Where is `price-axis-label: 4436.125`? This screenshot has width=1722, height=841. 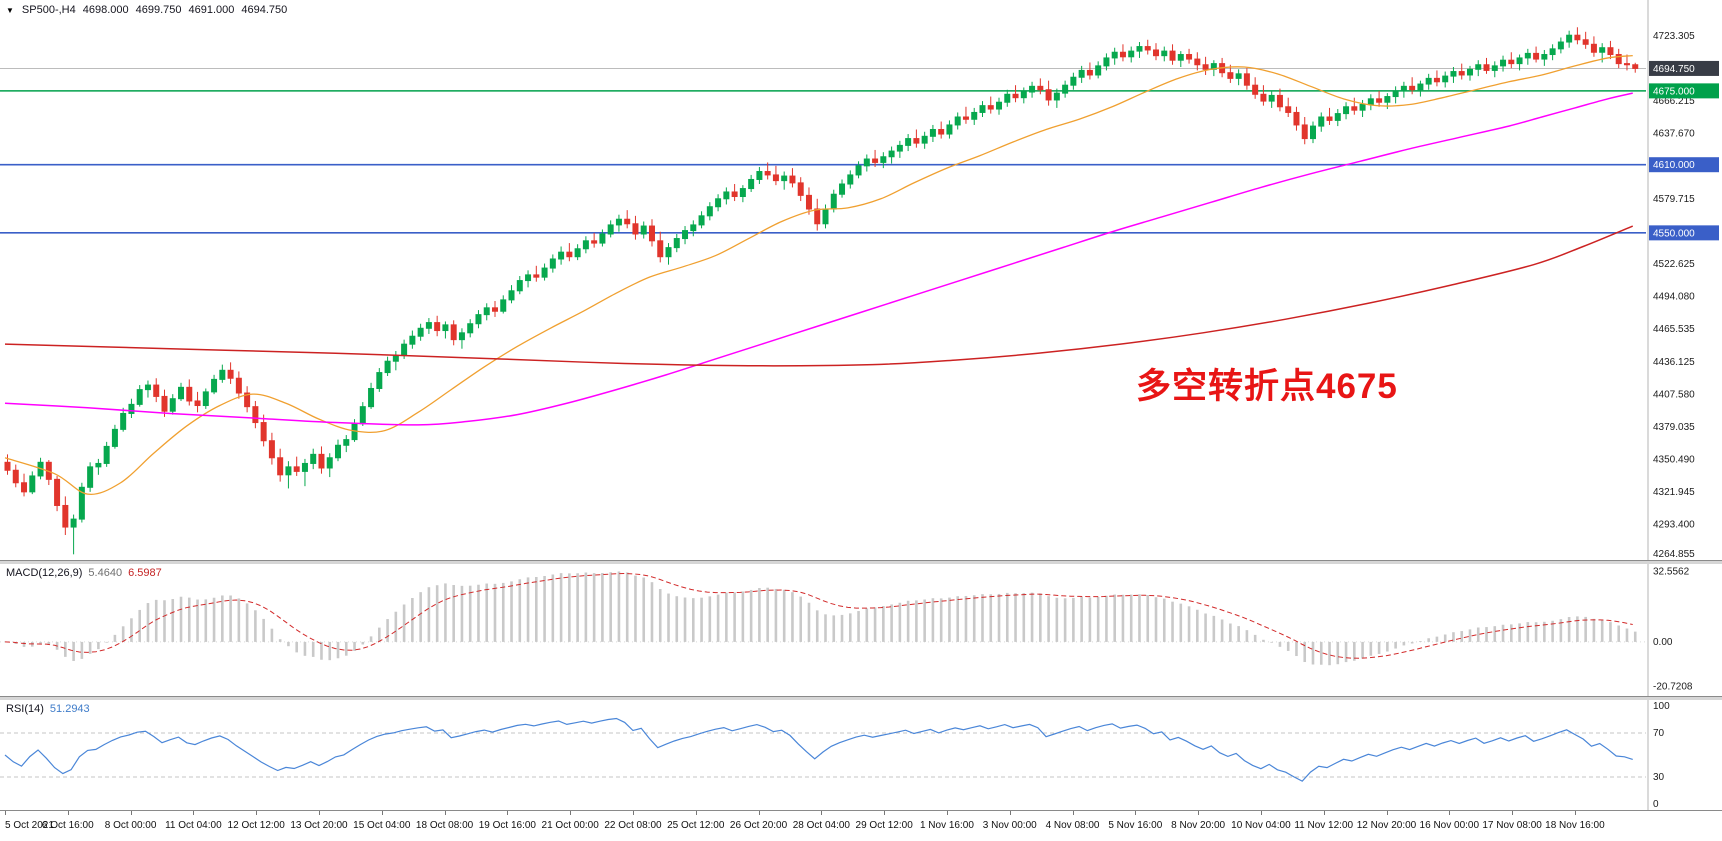
price-axis-label: 4436.125 is located at coordinates (1674, 362).